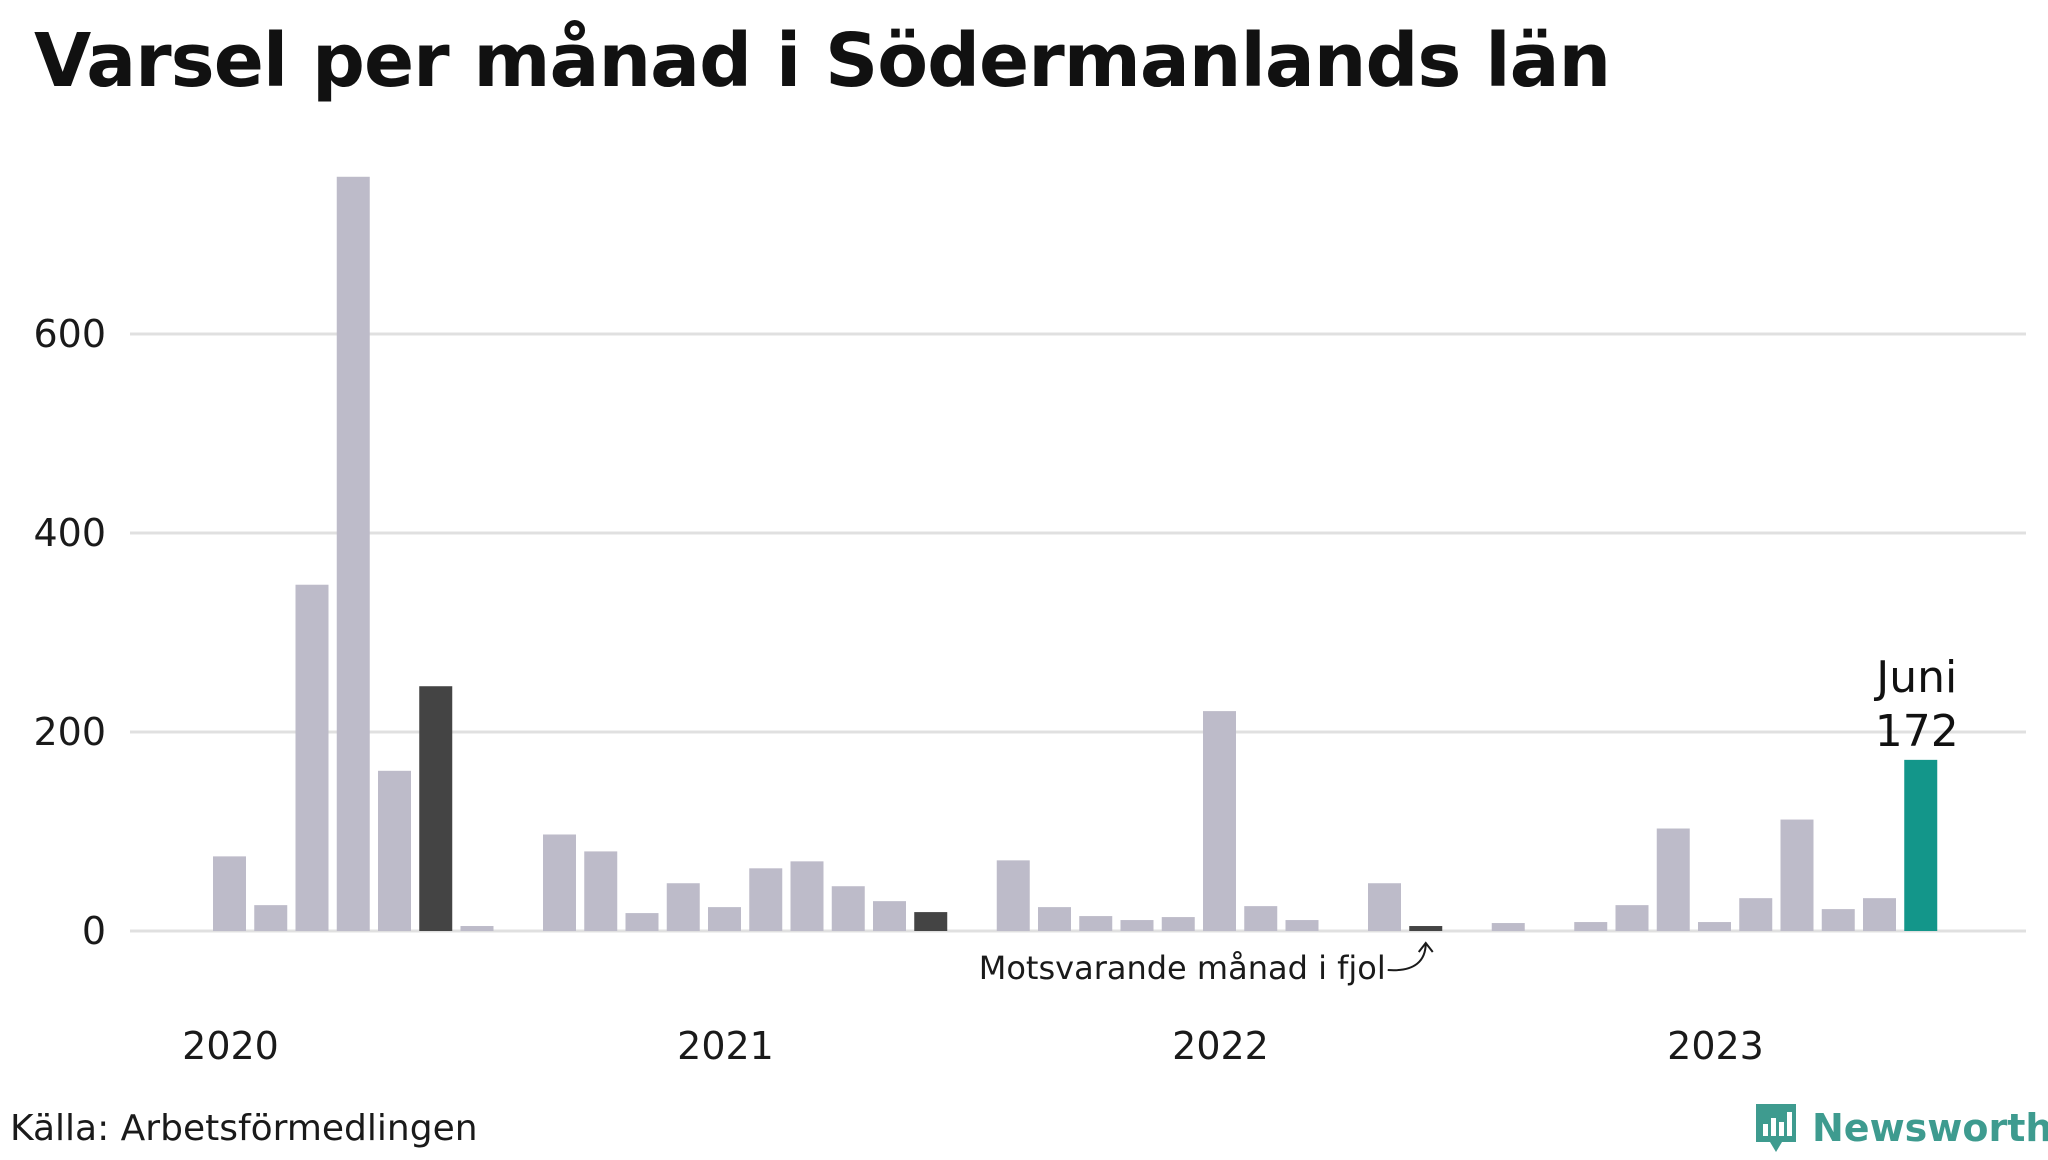 The height and width of the screenshot is (1160, 2048). I want to click on brand-name: Newsworthy, so click(1930, 1128).